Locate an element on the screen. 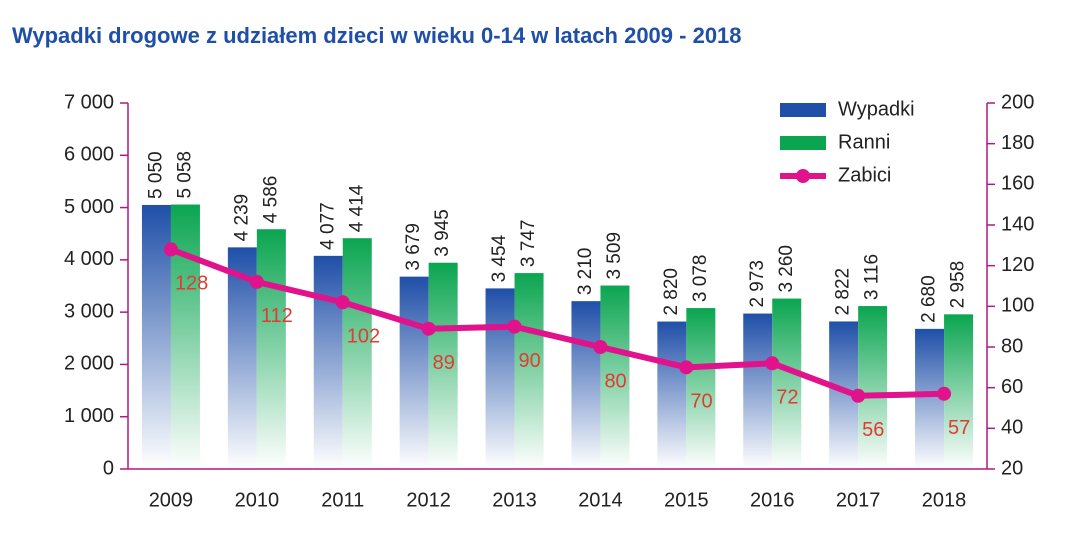 The width and height of the screenshot is (1092, 550). bar-value-label: 4 586 is located at coordinates (270, 200).